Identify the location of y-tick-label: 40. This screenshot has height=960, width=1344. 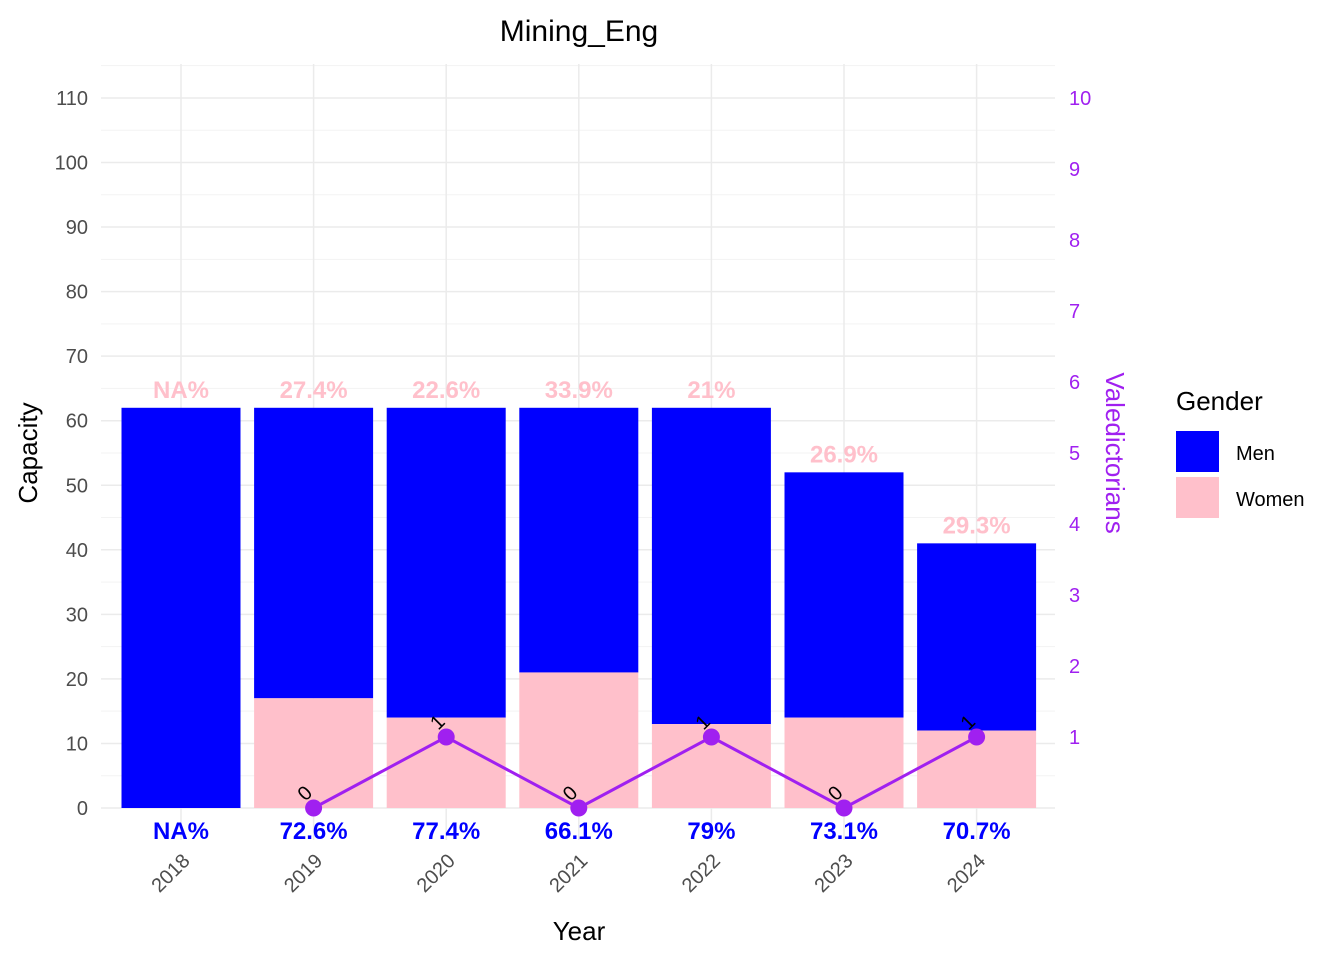
(77, 551).